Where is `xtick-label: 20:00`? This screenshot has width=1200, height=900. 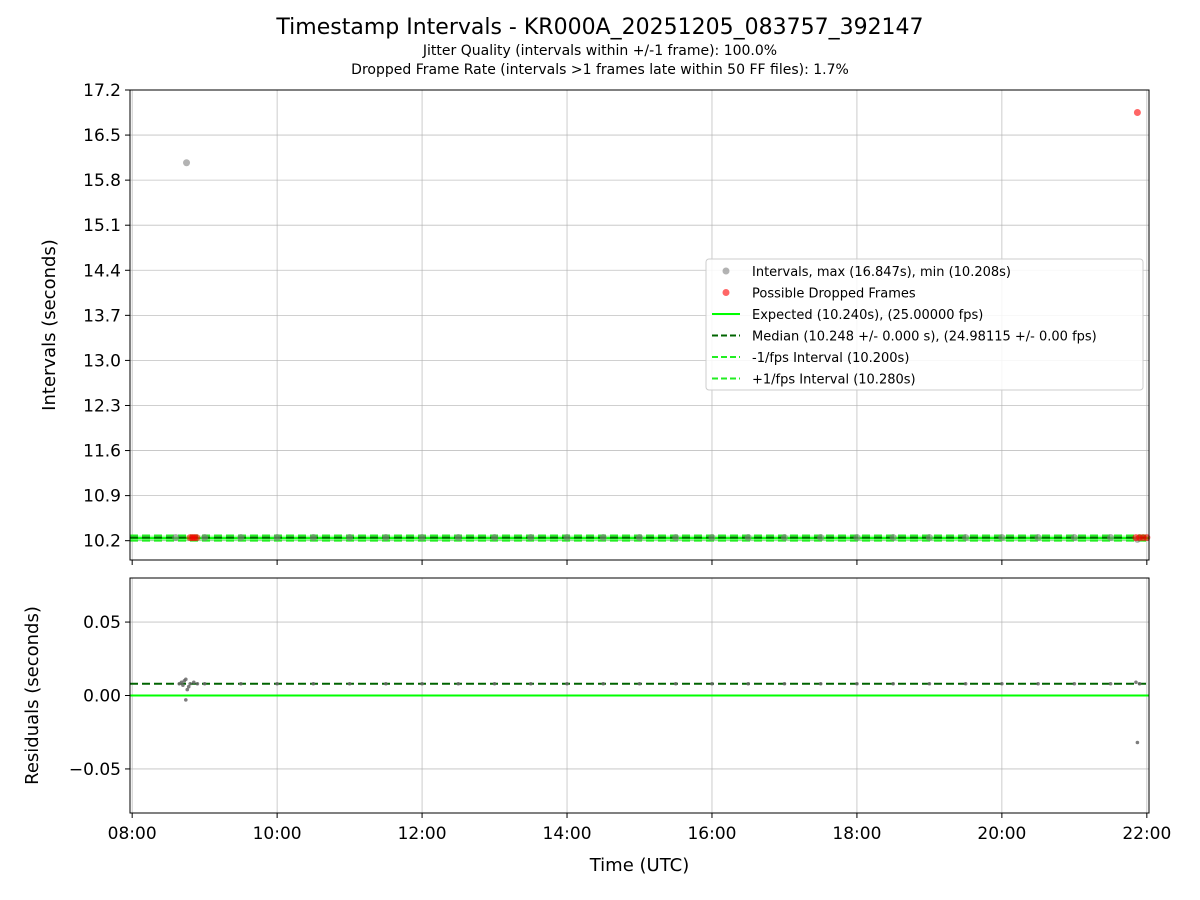 xtick-label: 20:00 is located at coordinates (1001, 834).